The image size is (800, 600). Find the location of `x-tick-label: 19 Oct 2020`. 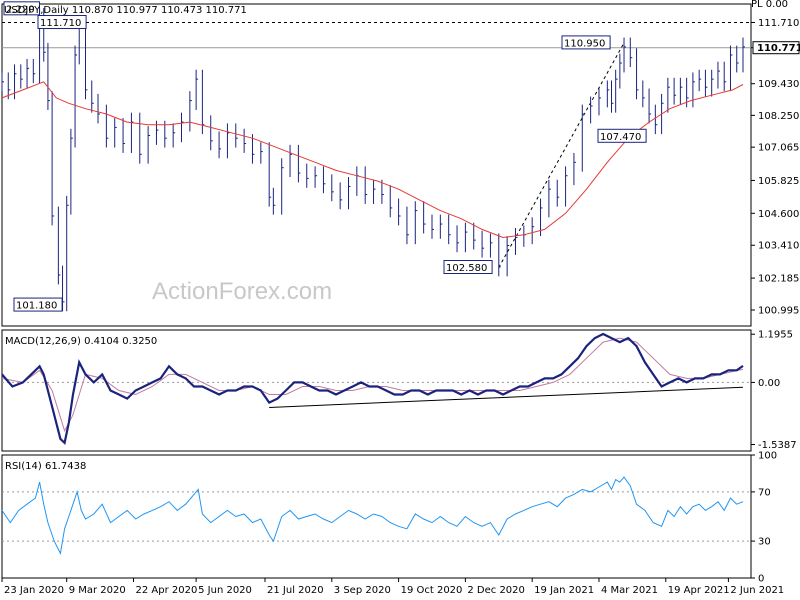

x-tick-label: 19 Oct 2020 is located at coordinates (432, 590).